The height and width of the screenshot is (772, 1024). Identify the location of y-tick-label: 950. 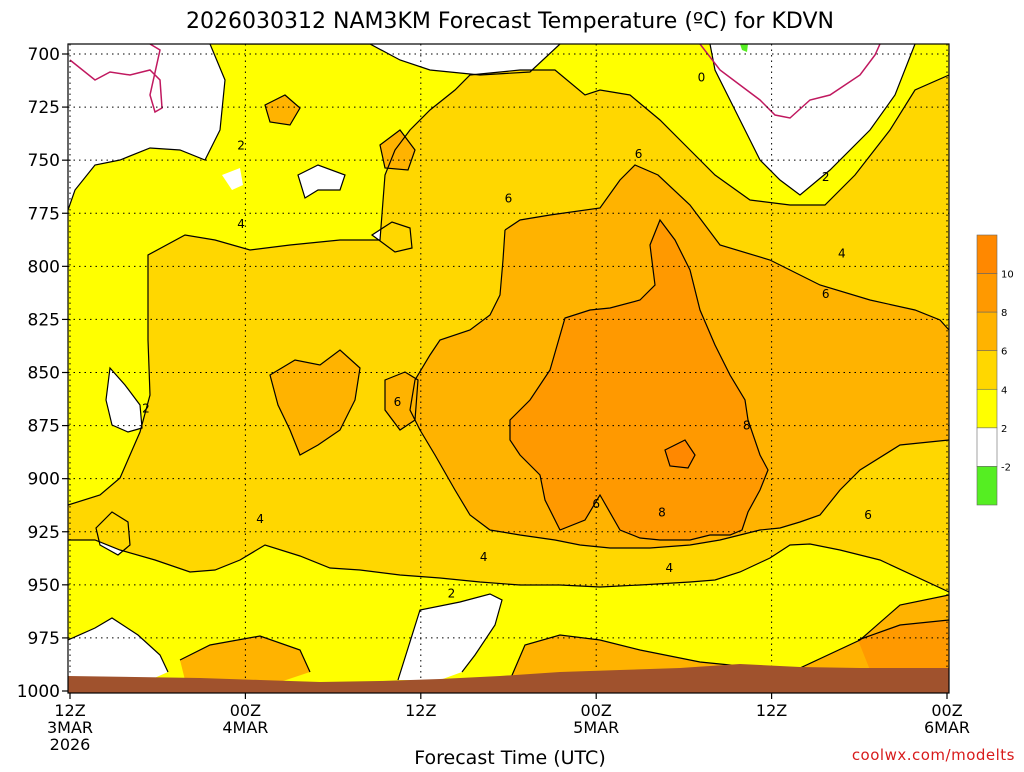
(44, 586).